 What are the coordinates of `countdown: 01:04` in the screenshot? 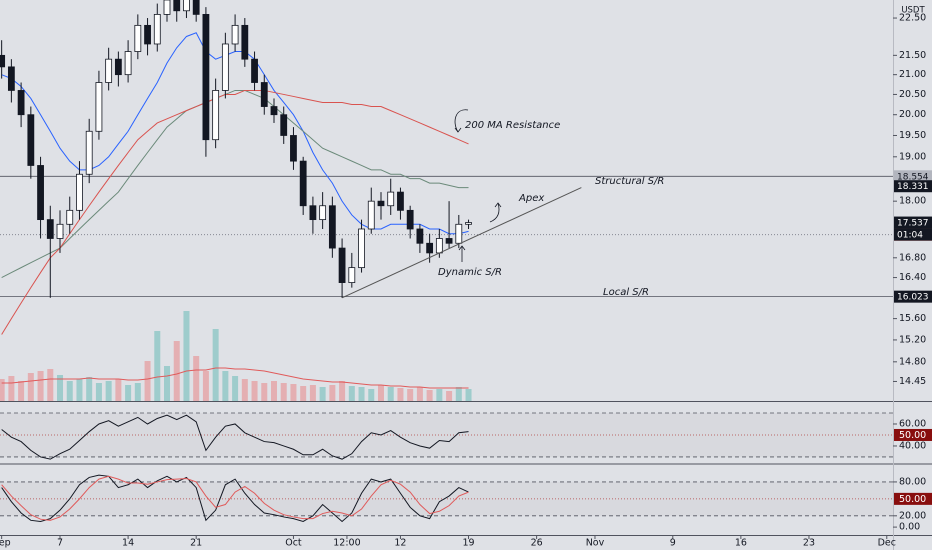 It's located at (910, 236).